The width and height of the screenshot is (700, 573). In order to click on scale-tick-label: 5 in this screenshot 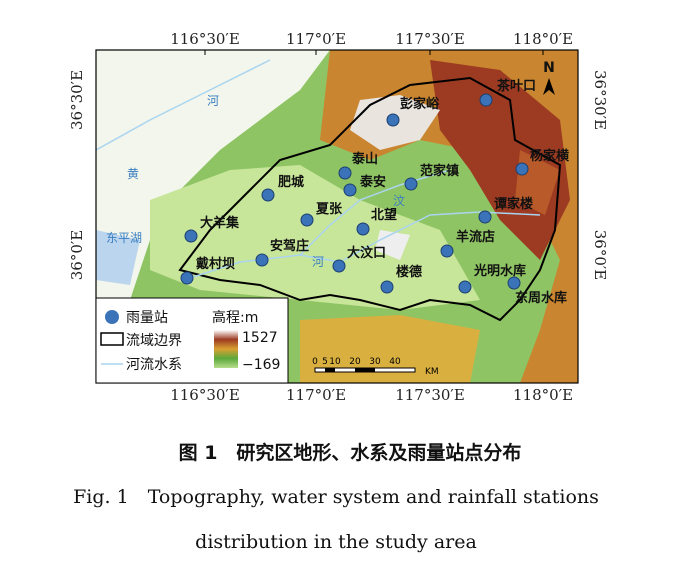, I will do `click(325, 362)`.